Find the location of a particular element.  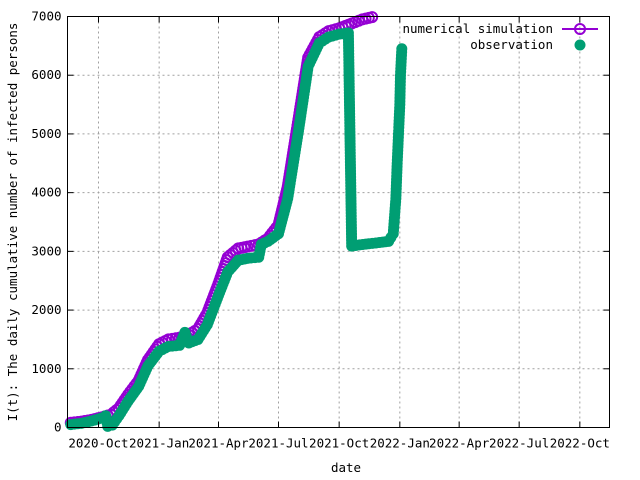

y-tick-label: 4000 is located at coordinates (46, 192).